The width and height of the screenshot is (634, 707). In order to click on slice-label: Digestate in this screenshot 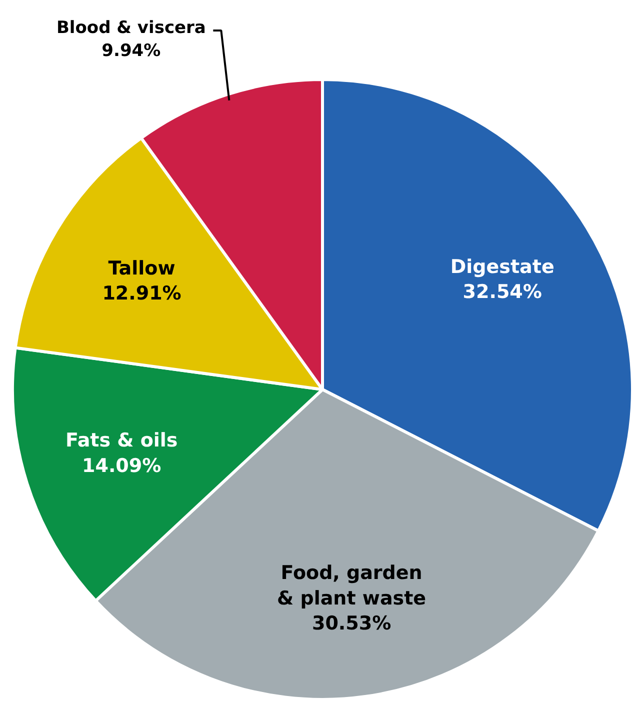, I will do `click(502, 267)`.